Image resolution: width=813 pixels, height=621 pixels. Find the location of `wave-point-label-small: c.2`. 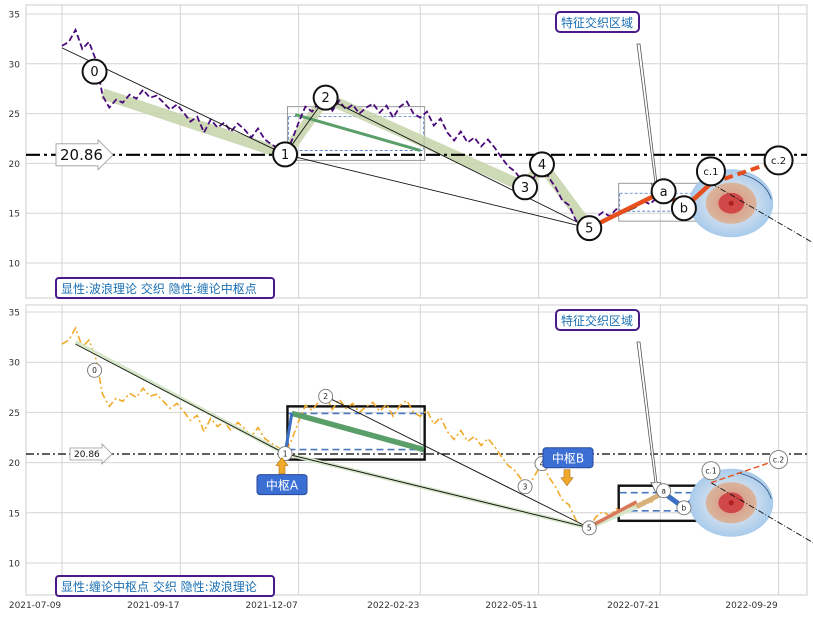

wave-point-label-small: c.2 is located at coordinates (779, 459).